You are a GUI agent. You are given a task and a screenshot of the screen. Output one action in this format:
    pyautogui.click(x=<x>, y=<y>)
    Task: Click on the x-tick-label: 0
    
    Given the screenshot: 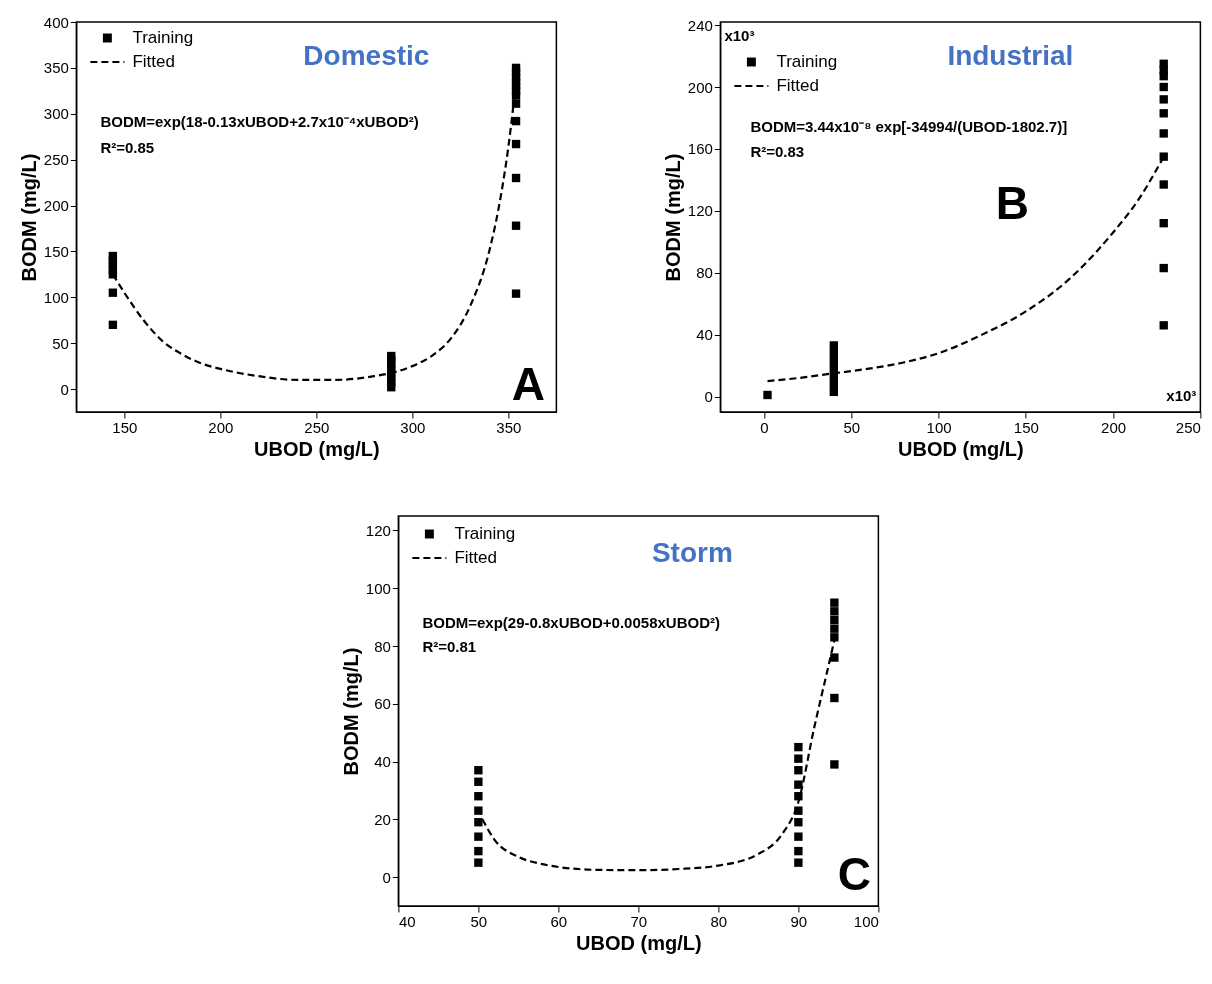 What is the action you would take?
    pyautogui.click(x=764, y=427)
    